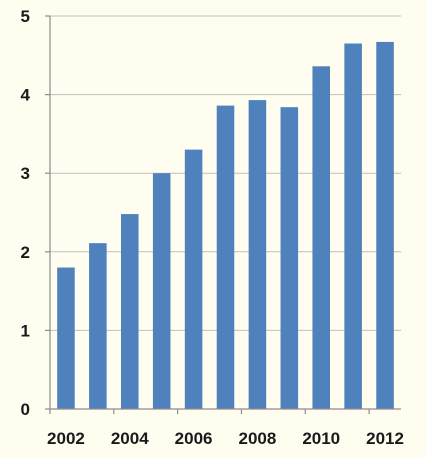 Image resolution: width=427 pixels, height=458 pixels. I want to click on bar-2008, so click(257, 255).